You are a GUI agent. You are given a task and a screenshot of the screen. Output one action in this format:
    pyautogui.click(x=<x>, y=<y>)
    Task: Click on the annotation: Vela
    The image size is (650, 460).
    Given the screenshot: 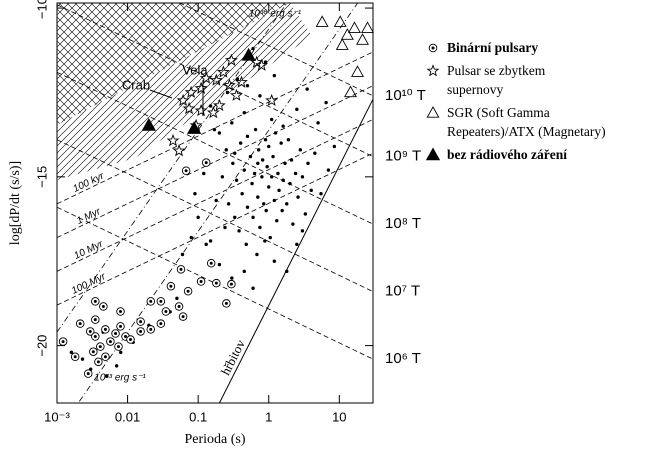 What is the action you would take?
    pyautogui.click(x=195, y=69)
    